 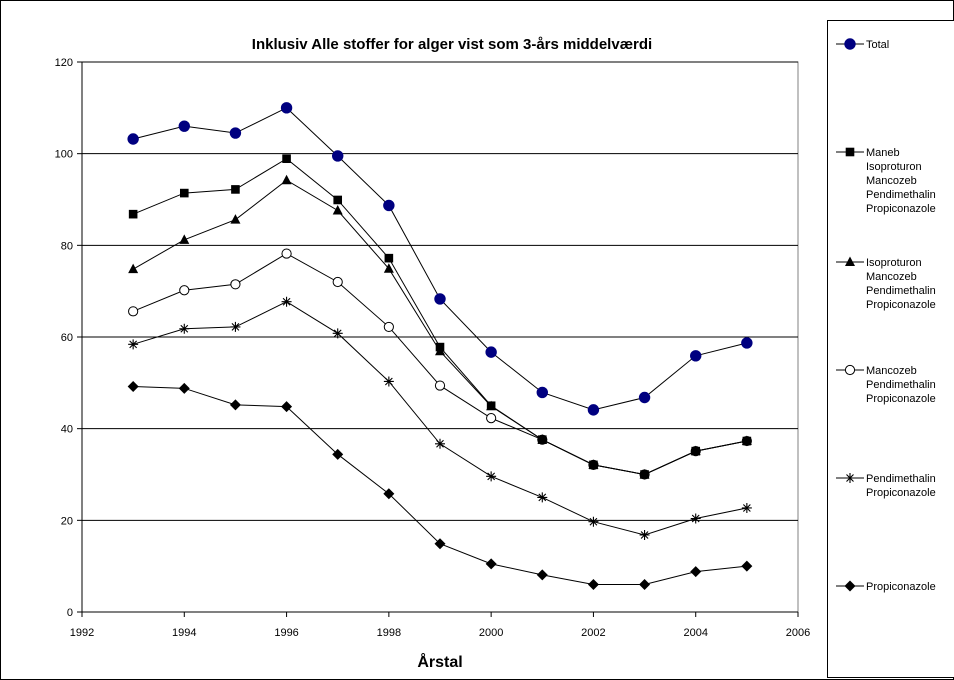 I want to click on legend-label: Maneb, so click(x=883, y=153).